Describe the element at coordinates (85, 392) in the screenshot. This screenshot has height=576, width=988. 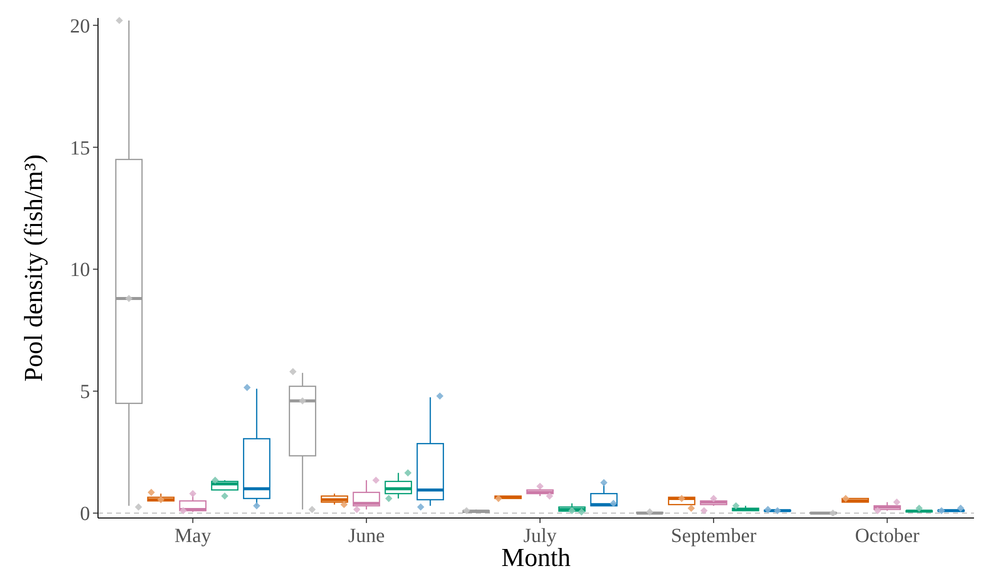
I see `y-tick-label: 5` at that location.